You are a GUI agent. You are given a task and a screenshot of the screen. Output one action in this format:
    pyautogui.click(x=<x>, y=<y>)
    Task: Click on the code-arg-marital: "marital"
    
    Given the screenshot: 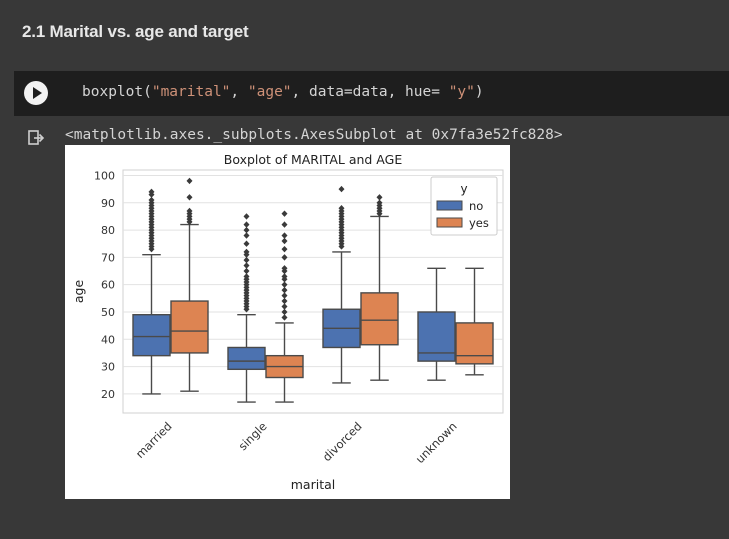 What is the action you would take?
    pyautogui.click(x=191, y=92)
    